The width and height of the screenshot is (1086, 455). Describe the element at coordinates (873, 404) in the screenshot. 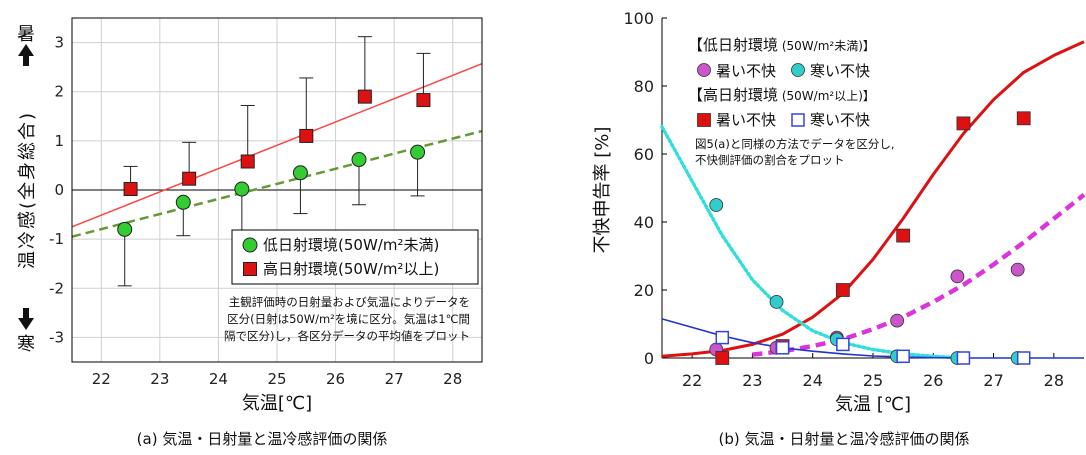

I see `x-axis-label: 気温 [℃]` at that location.